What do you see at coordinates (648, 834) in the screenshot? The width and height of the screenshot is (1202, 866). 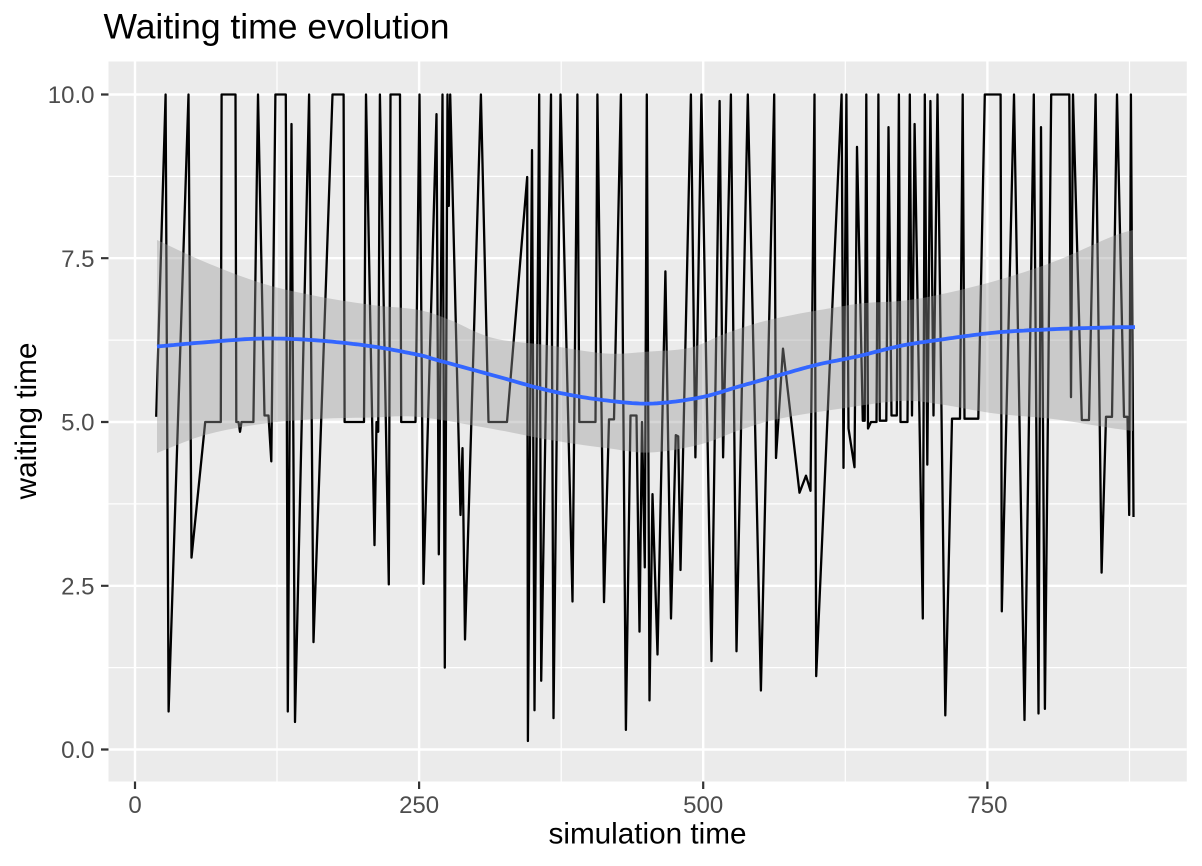 I see `svg-text: simulation time` at bounding box center [648, 834].